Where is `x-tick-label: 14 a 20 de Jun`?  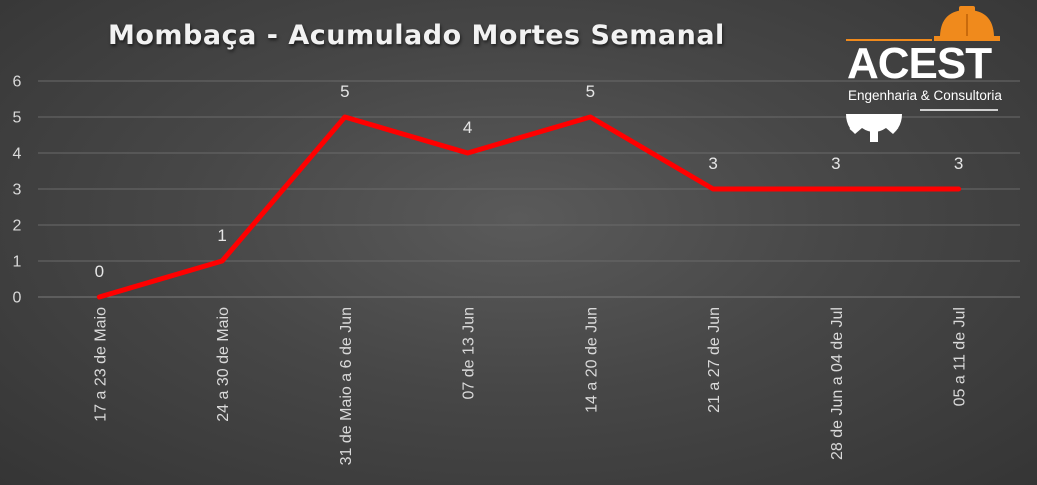
x-tick-label: 14 a 20 de Jun is located at coordinates (591, 360).